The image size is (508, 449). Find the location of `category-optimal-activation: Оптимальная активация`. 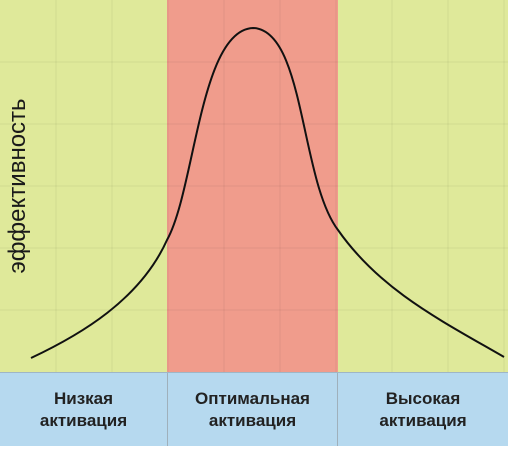

category-optimal-activation: Оптимальная активация is located at coordinates (252, 409).